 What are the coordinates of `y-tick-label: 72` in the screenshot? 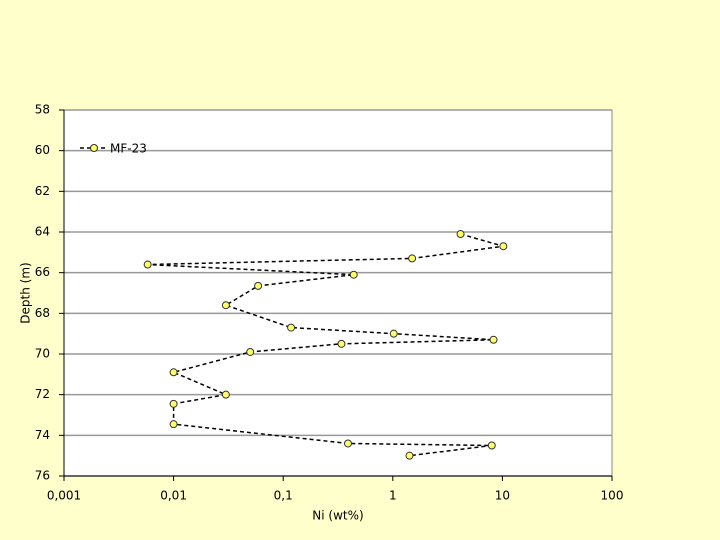 It's located at (42, 394).